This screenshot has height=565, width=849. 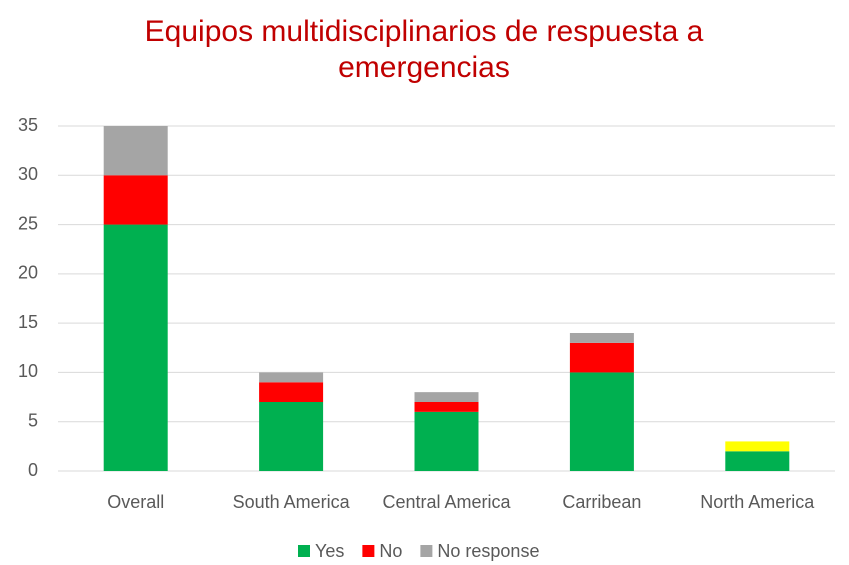 I want to click on y-tick-label: 5, so click(x=33, y=420).